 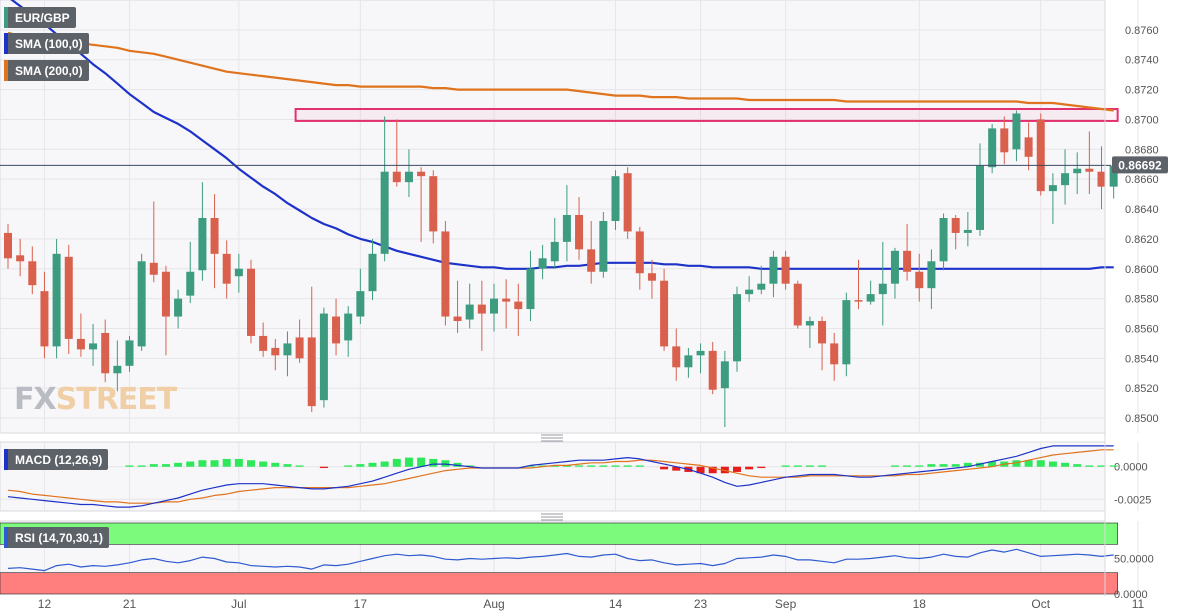 What do you see at coordinates (6, 459) in the screenshot?
I see `macd-swatch` at bounding box center [6, 459].